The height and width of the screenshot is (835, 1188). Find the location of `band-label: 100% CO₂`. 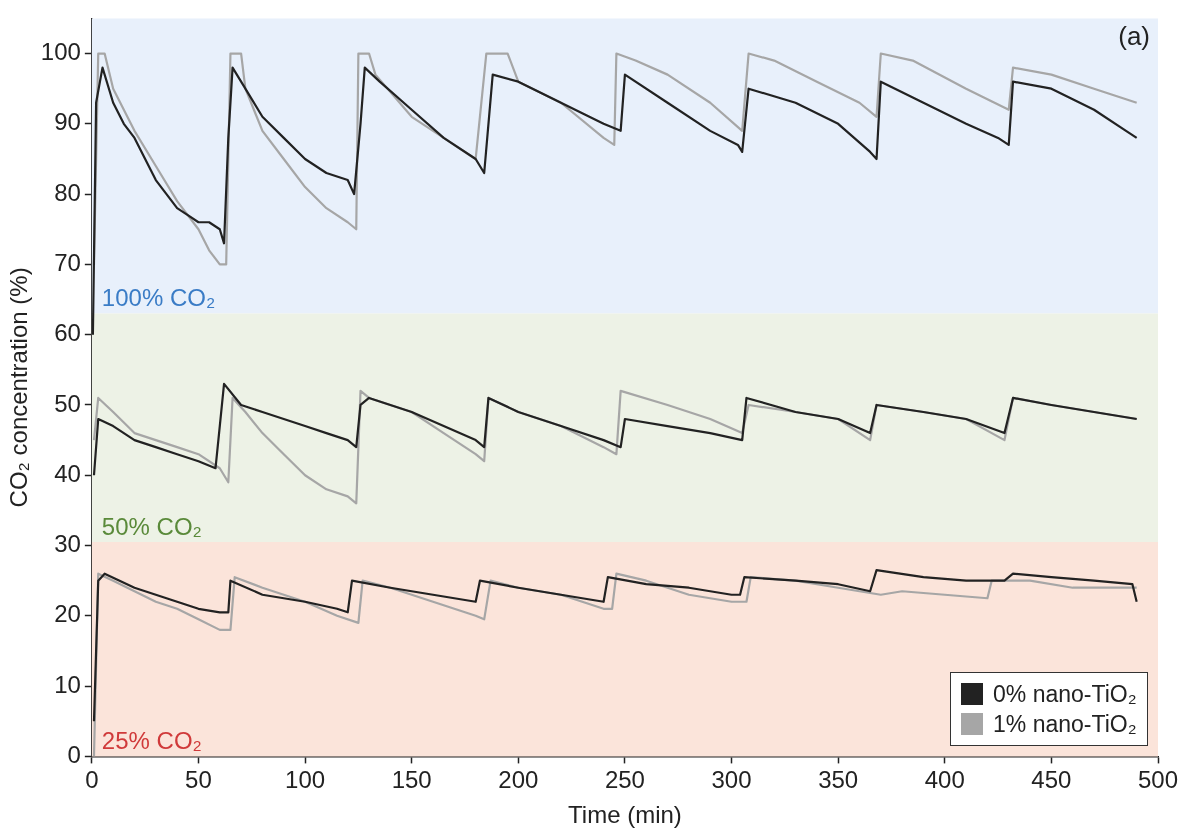

band-label: 100% CO₂ is located at coordinates (158, 298).